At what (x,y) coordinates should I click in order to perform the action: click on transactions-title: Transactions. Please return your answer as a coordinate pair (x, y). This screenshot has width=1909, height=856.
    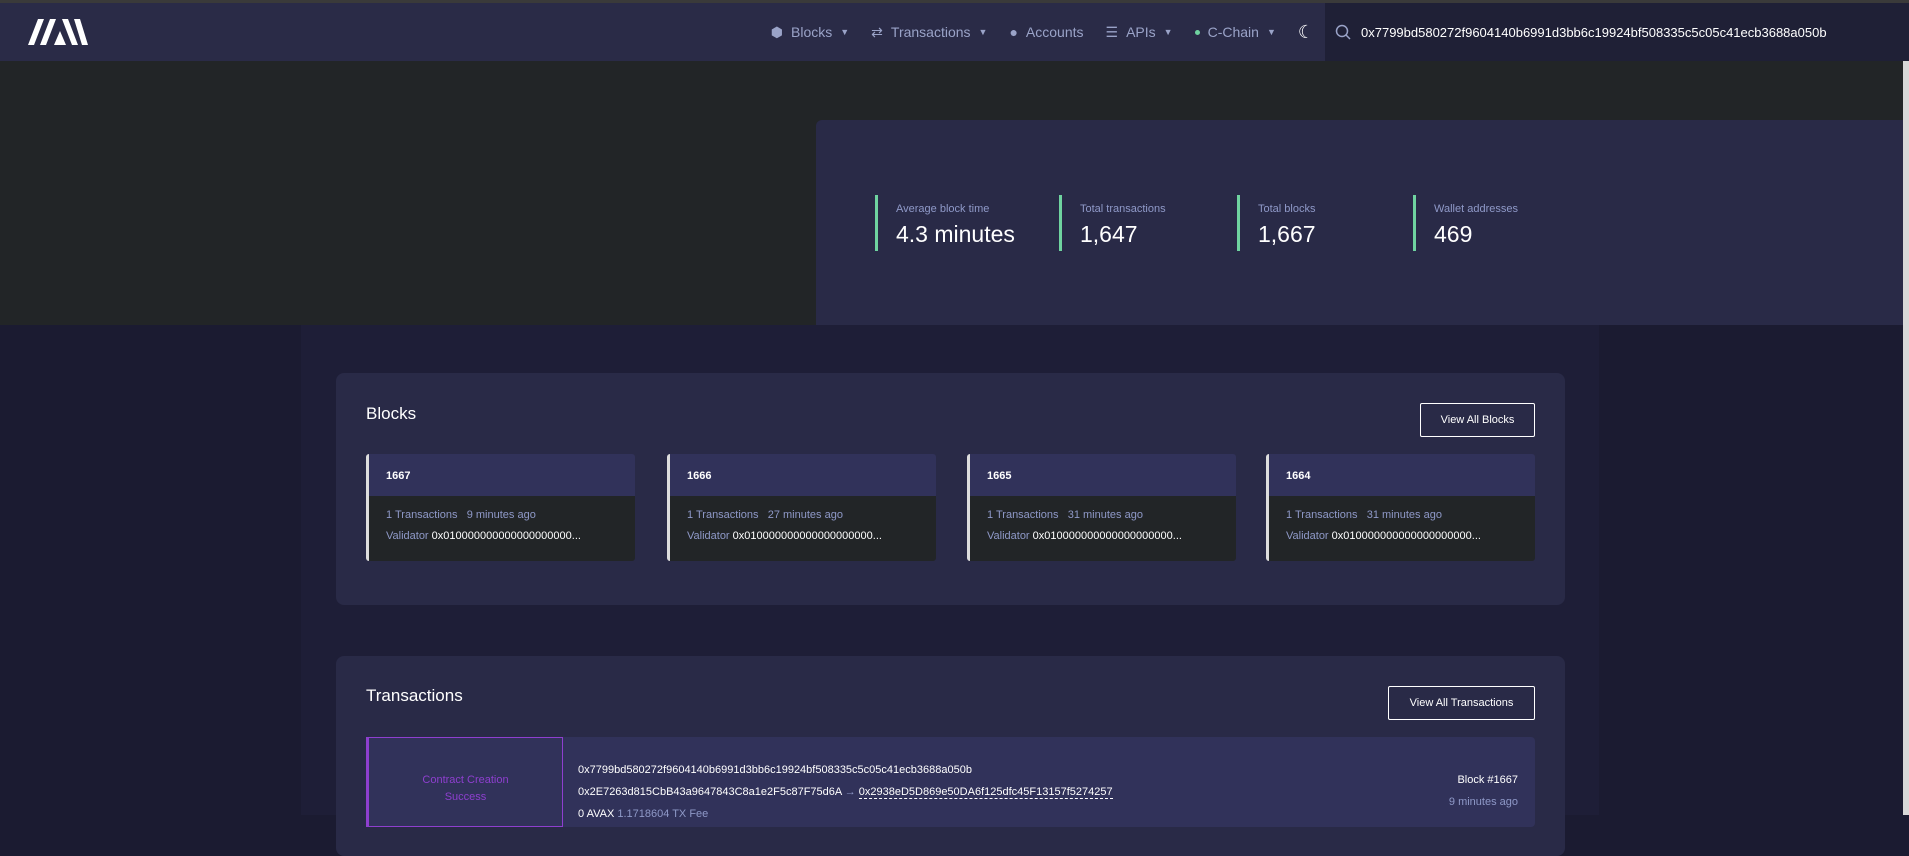
    Looking at the image, I should click on (414, 695).